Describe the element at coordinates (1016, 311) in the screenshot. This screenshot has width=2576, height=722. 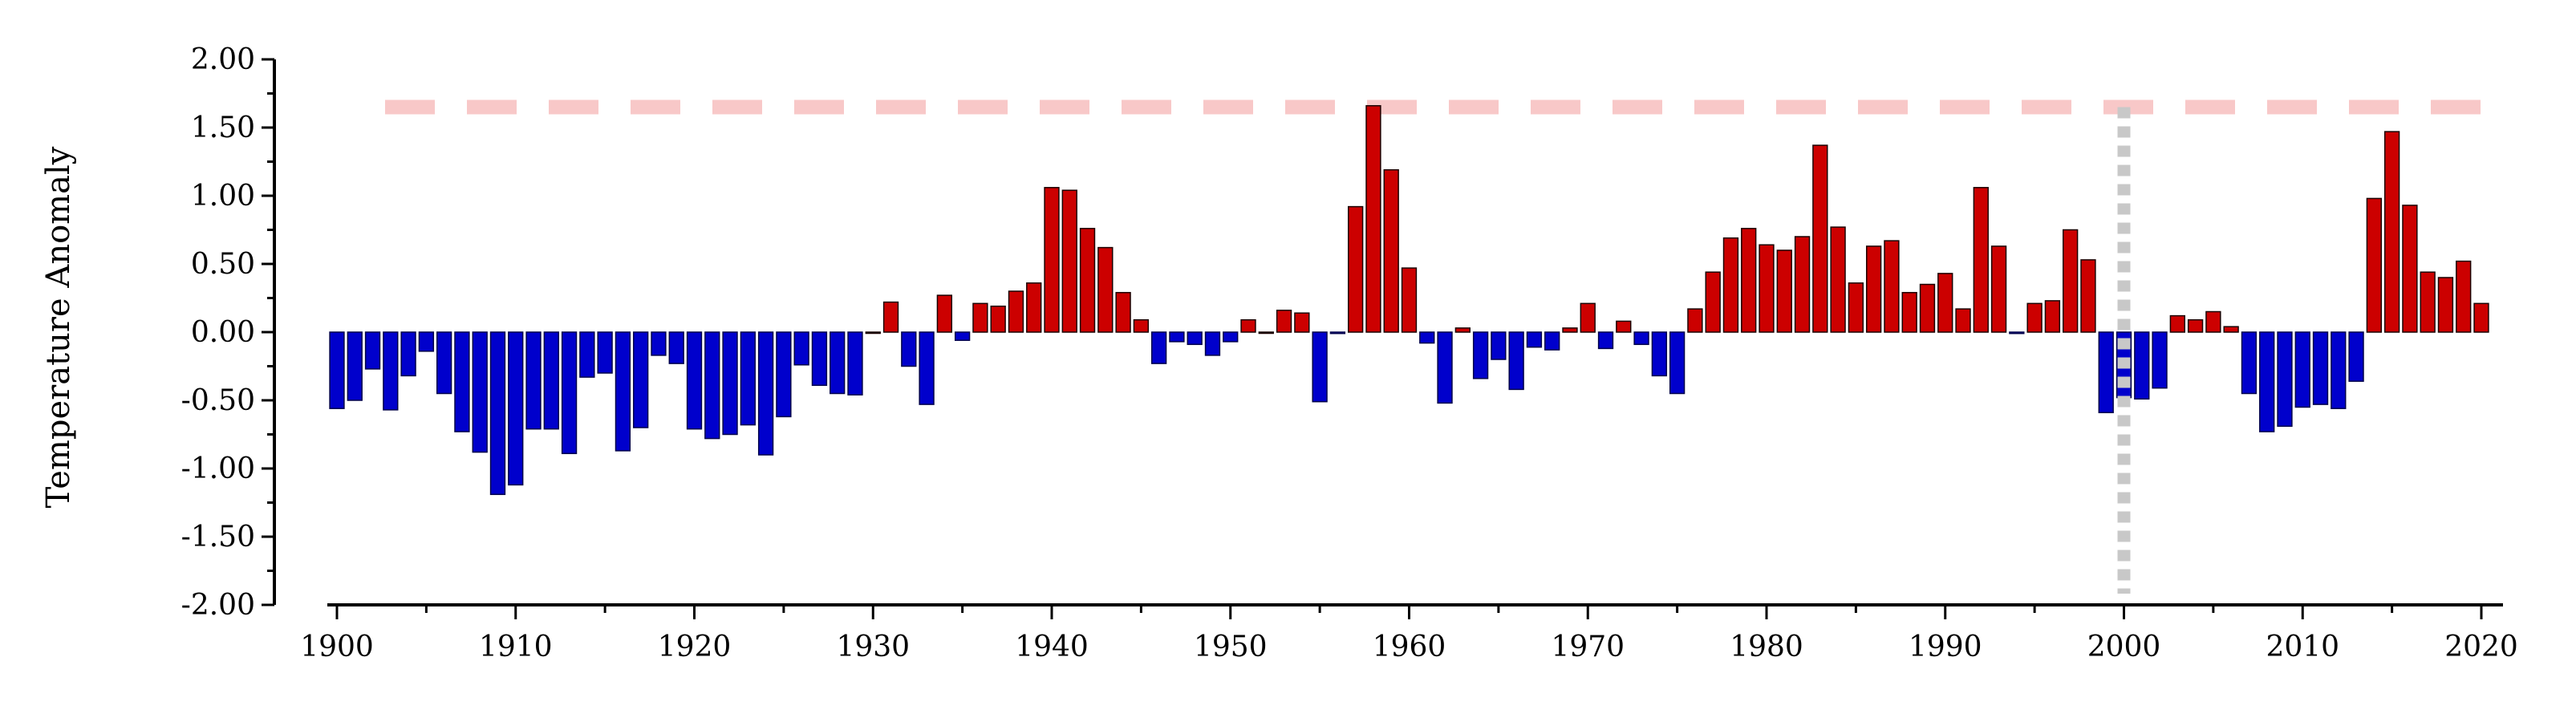
I see `bar-1938` at that location.